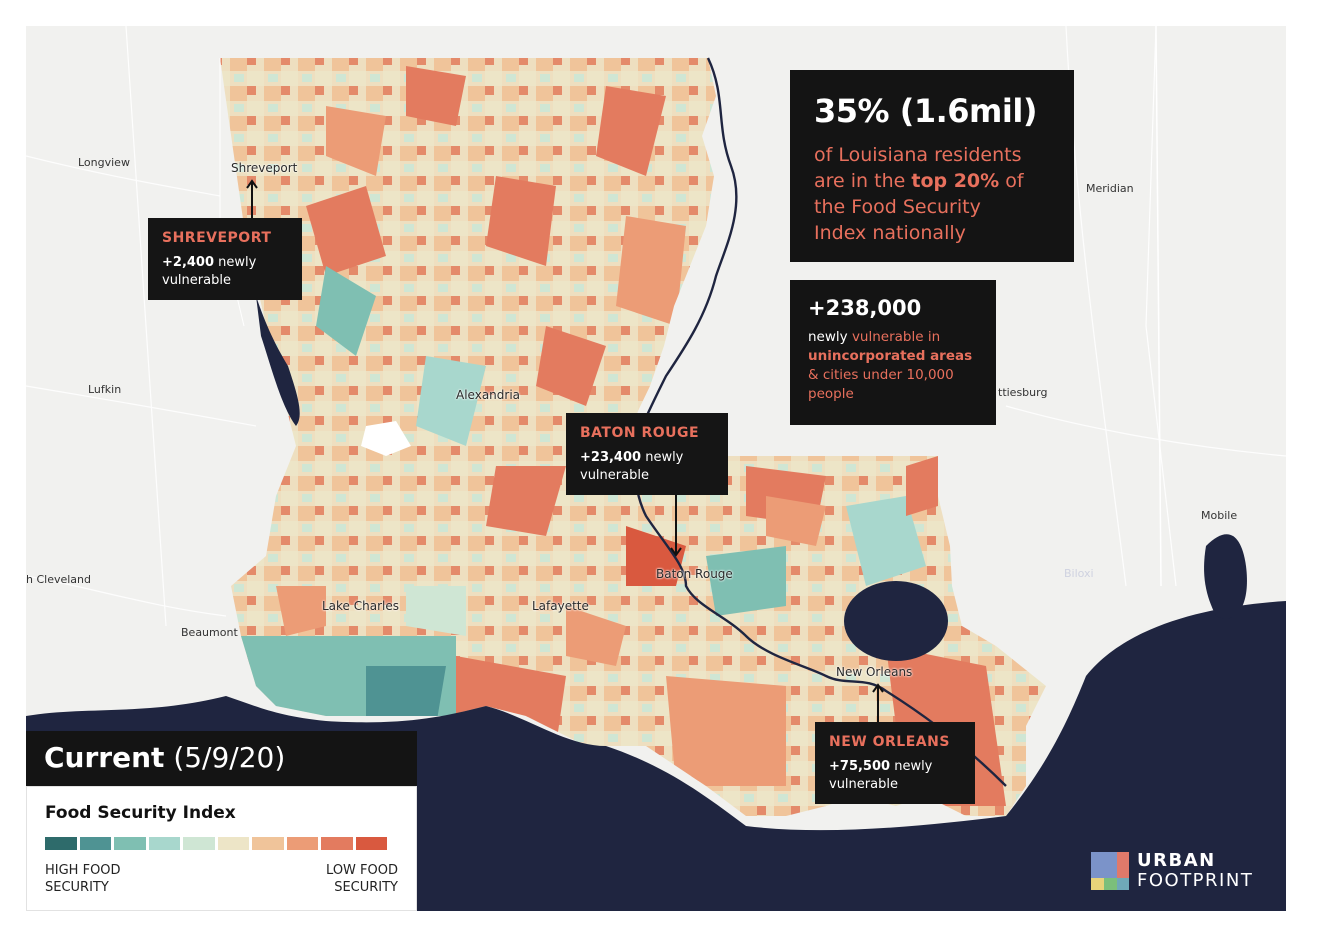 The image size is (1320, 936). What do you see at coordinates (890, 233) in the screenshot?
I see `headline-line-d: Index nationally` at bounding box center [890, 233].